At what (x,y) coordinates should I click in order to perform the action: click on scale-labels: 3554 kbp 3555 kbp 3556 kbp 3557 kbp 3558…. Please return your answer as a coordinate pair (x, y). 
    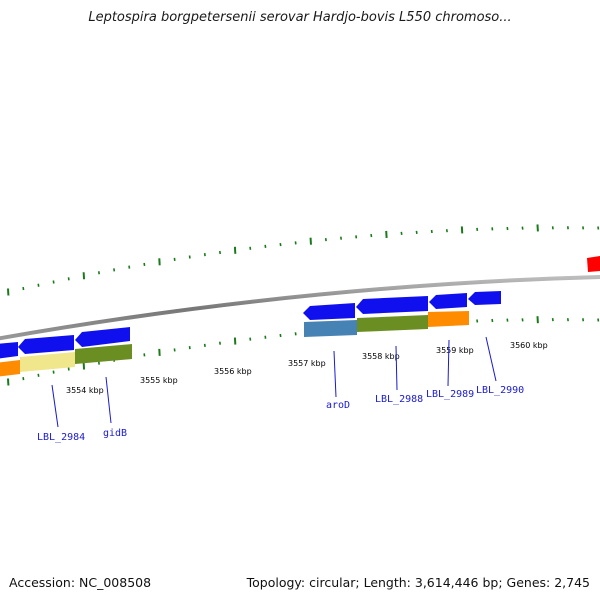
    Looking at the image, I should click on (307, 368).